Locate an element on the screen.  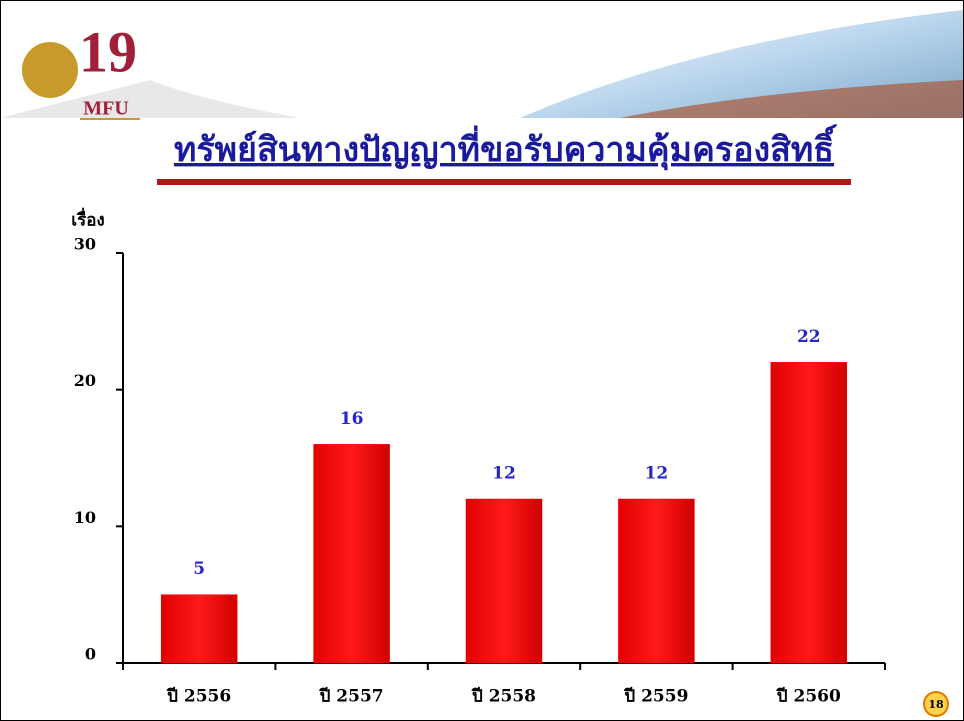
logo-emblem is located at coordinates (50, 70).